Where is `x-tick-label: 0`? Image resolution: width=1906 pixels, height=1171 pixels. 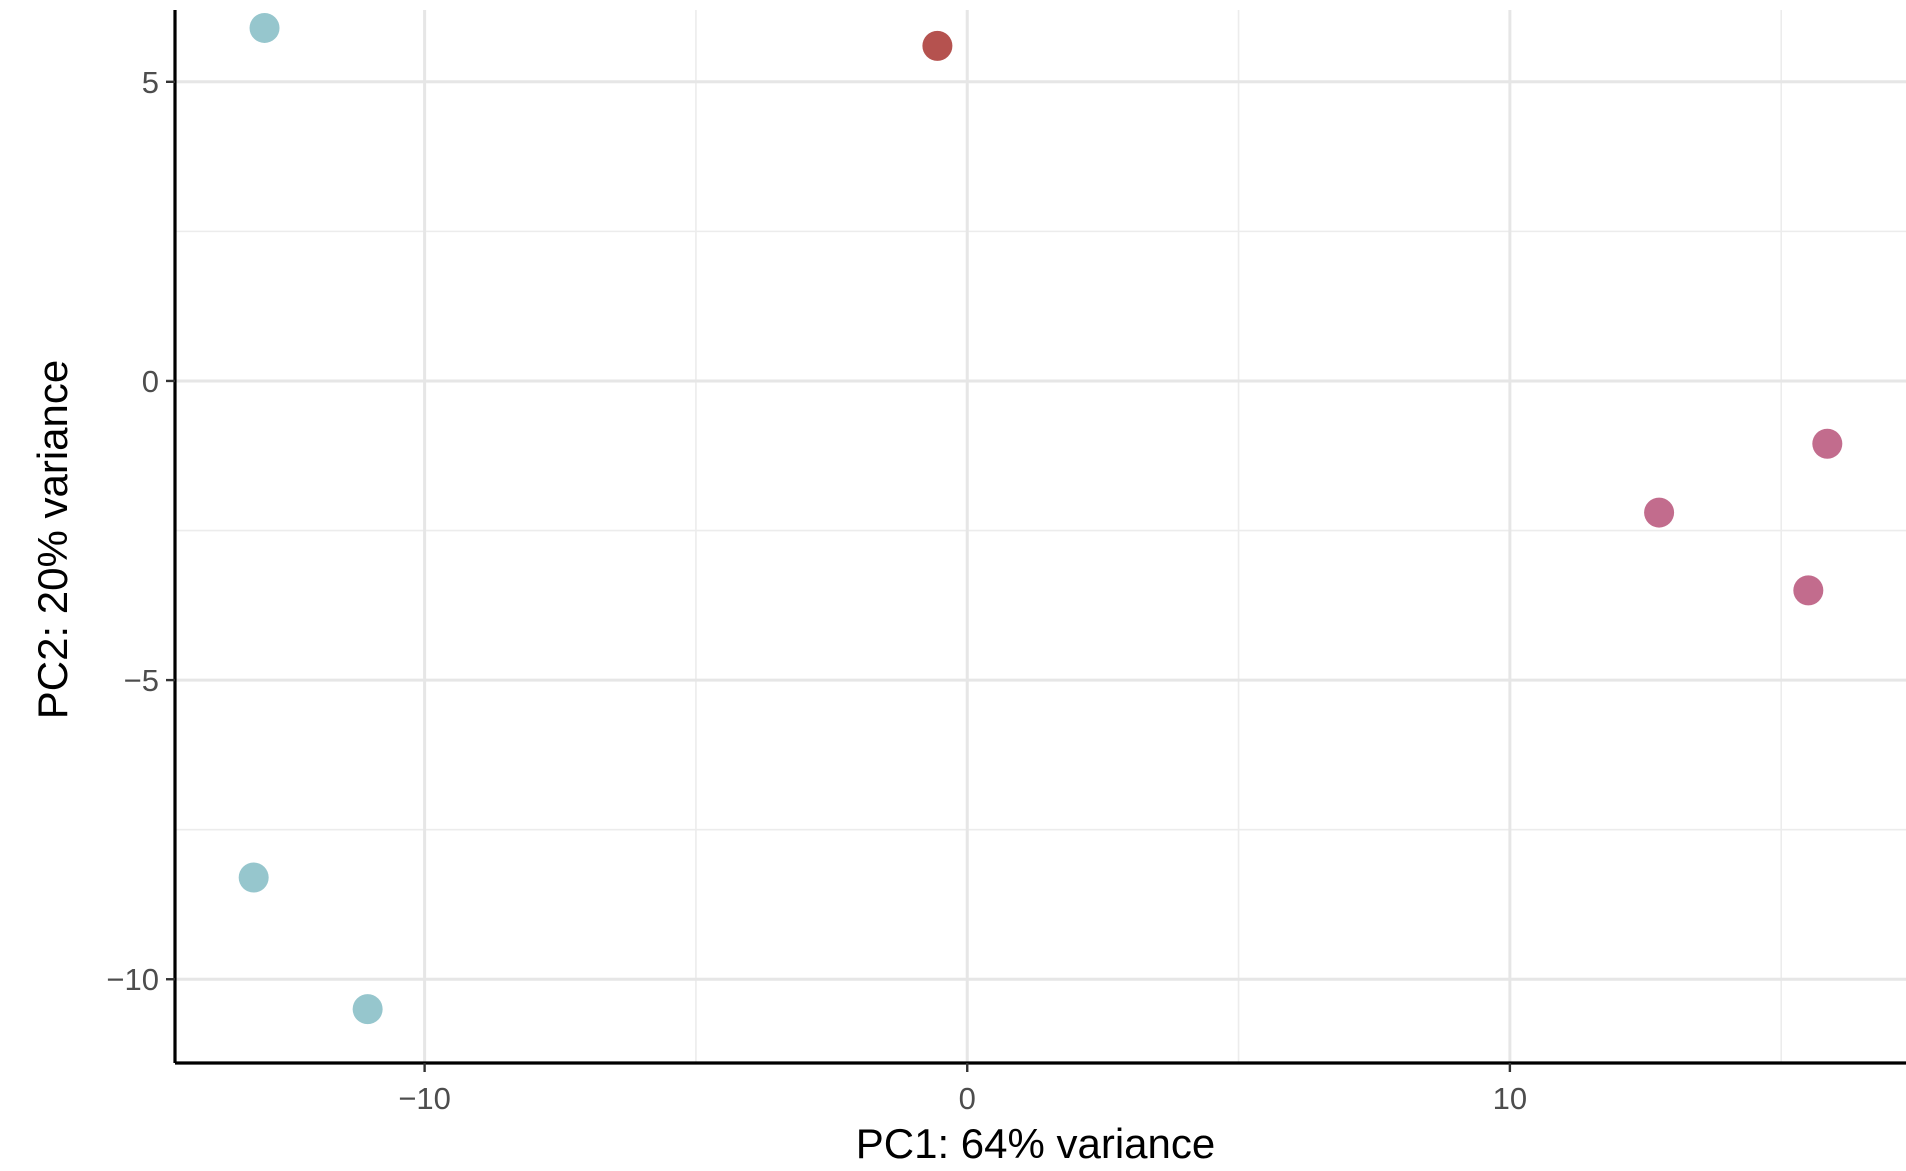
x-tick-label: 0 is located at coordinates (967, 1098).